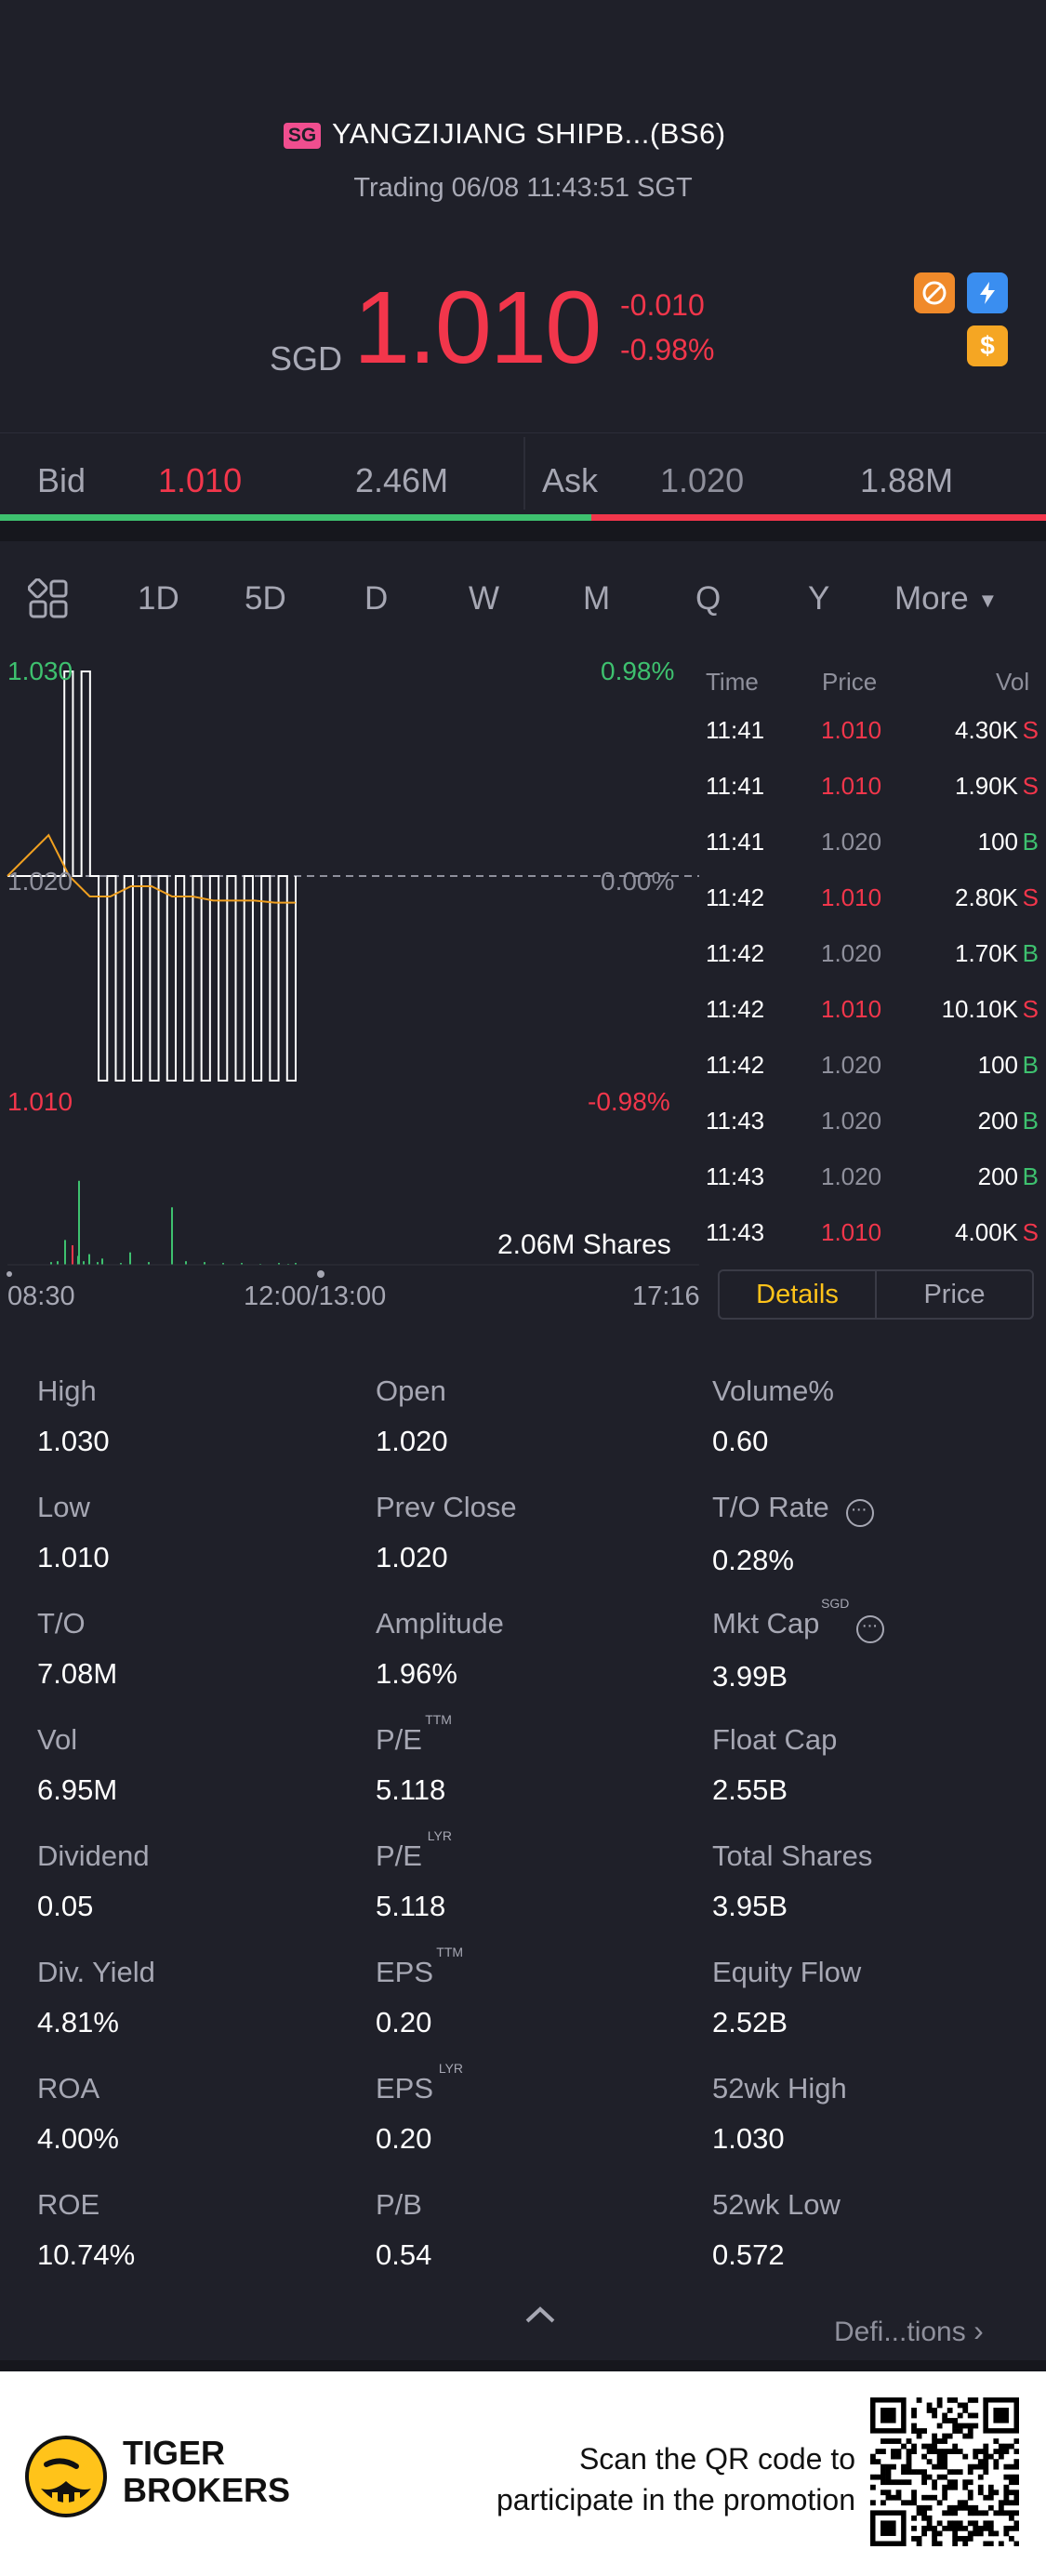 The height and width of the screenshot is (2576, 1046). I want to click on tab-w: W, so click(485, 598).